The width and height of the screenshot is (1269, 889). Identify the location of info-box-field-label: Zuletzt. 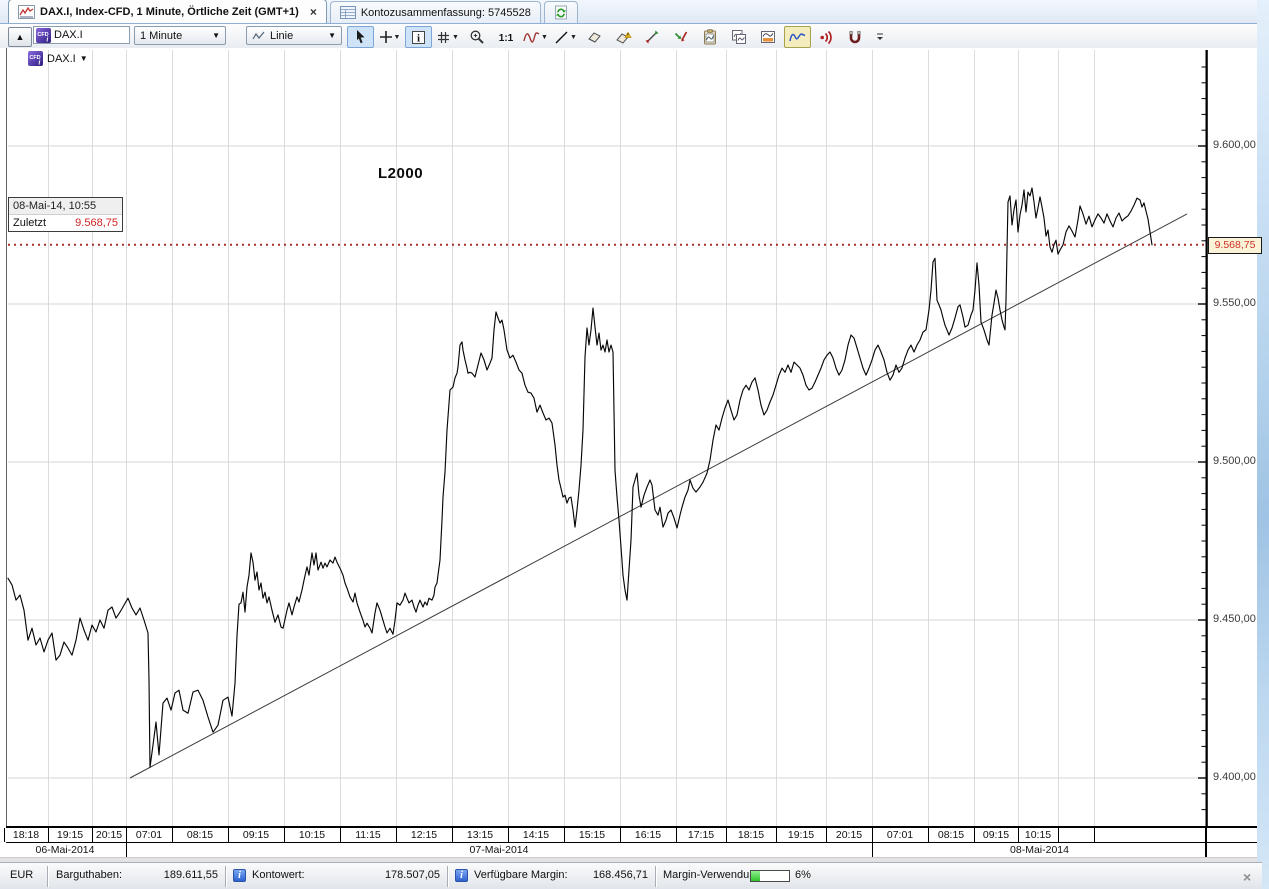
(30, 223).